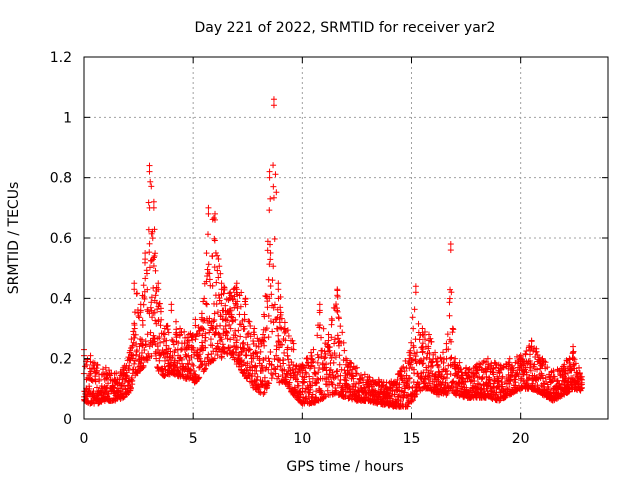  I want to click on x-axis-title: GPS time / hours, so click(344, 467).